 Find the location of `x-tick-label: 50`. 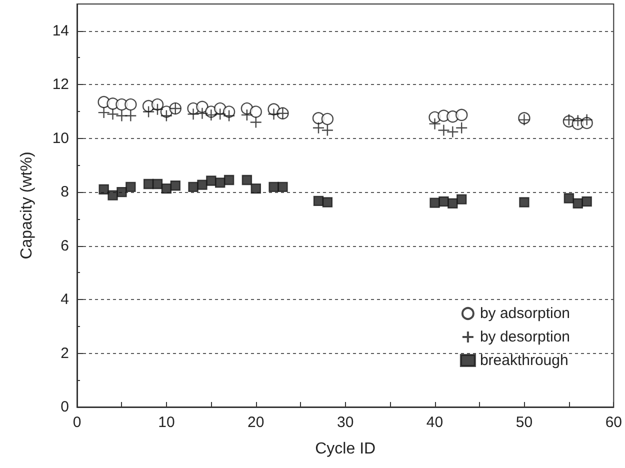

x-tick-label: 50 is located at coordinates (524, 422).